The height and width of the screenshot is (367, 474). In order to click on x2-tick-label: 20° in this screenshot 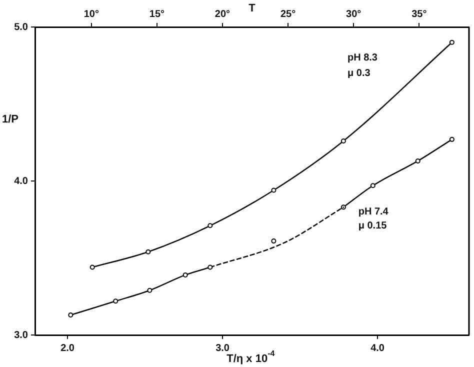, I will do `click(222, 14)`.